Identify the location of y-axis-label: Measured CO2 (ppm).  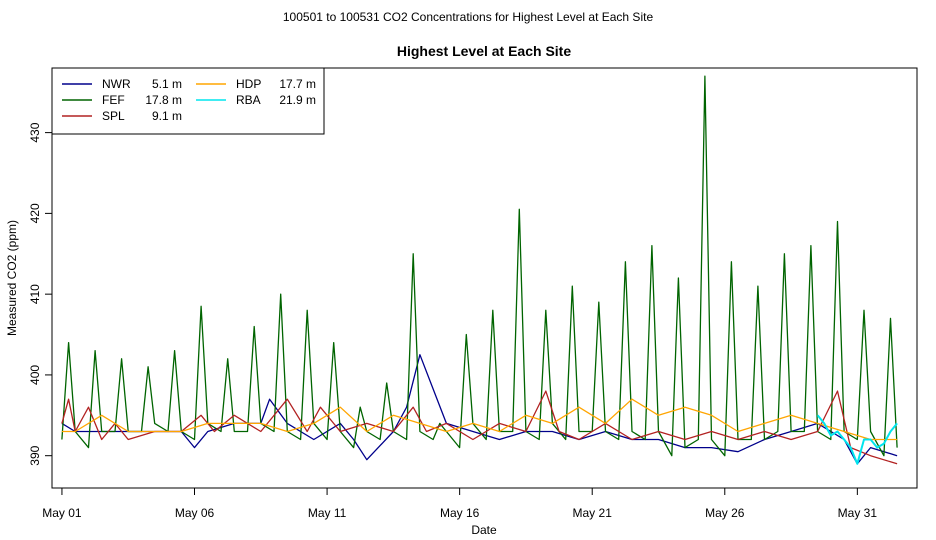
(12, 278).